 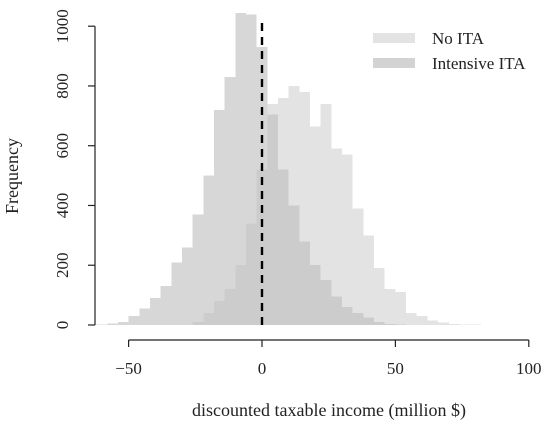 What do you see at coordinates (395, 368) in the screenshot?
I see `x-tick-label-2: 50` at bounding box center [395, 368].